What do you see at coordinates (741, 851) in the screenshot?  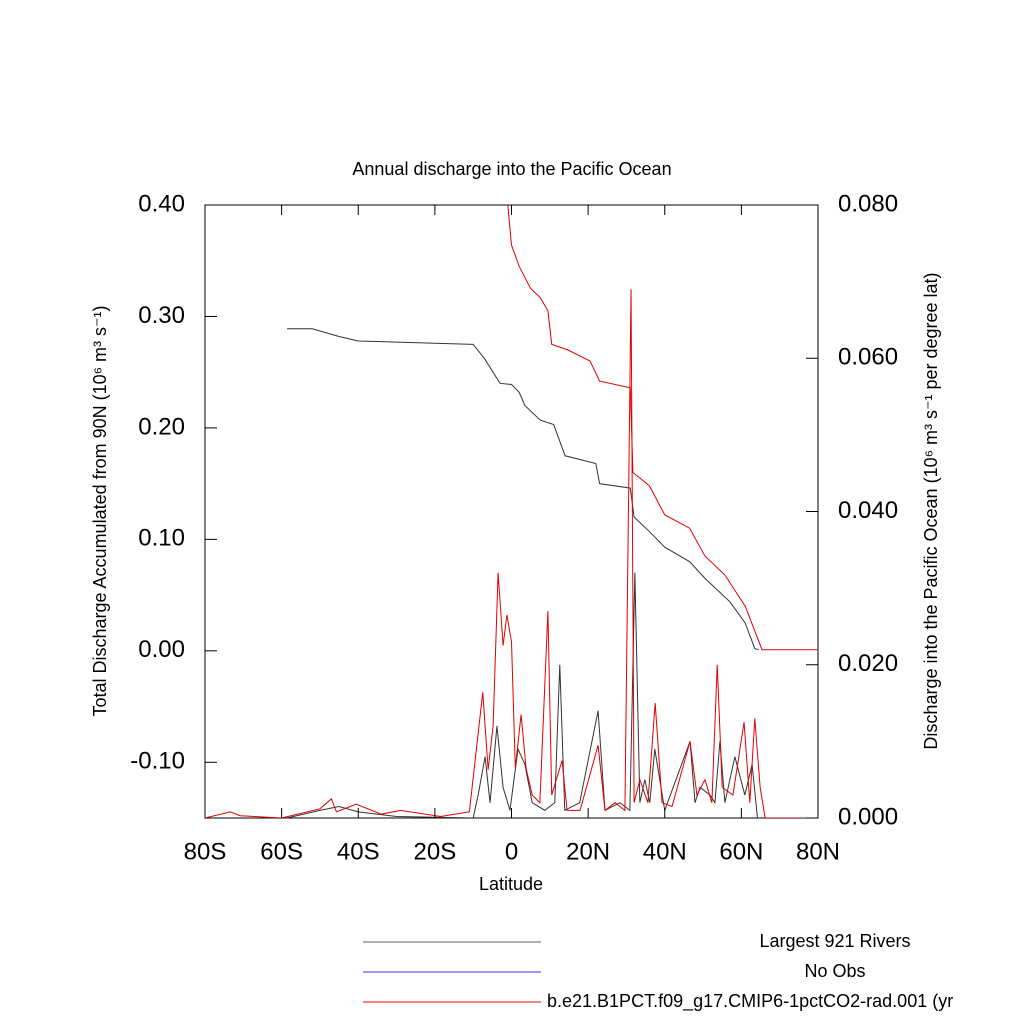 I see `x-tick-label: 60N` at bounding box center [741, 851].